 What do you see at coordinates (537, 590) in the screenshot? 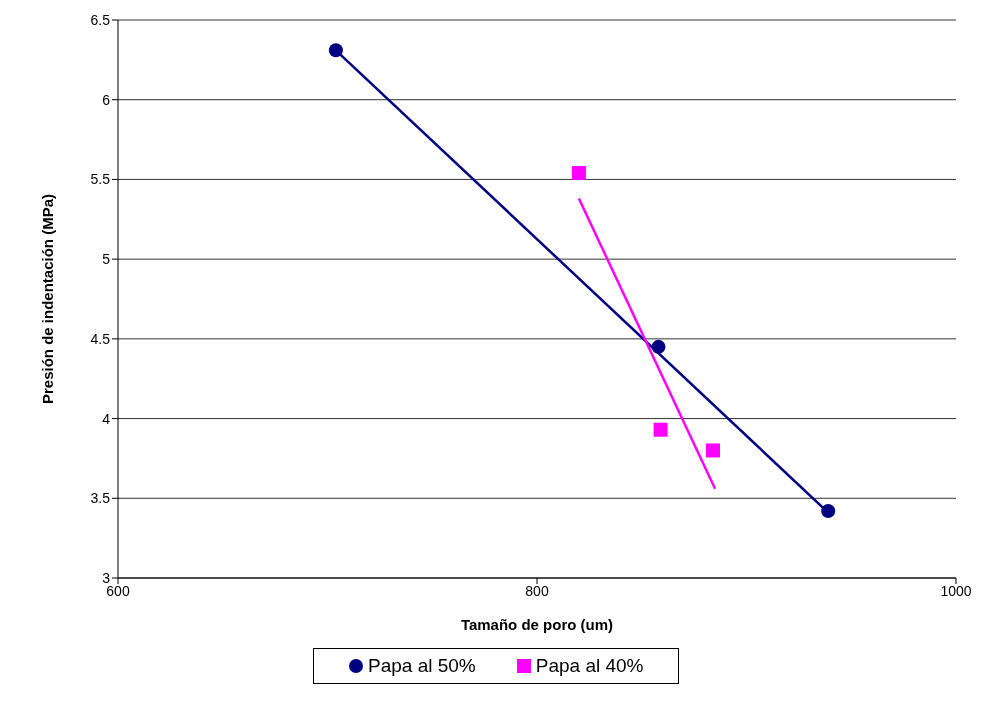
I see `x-tick-label: 800` at bounding box center [537, 590].